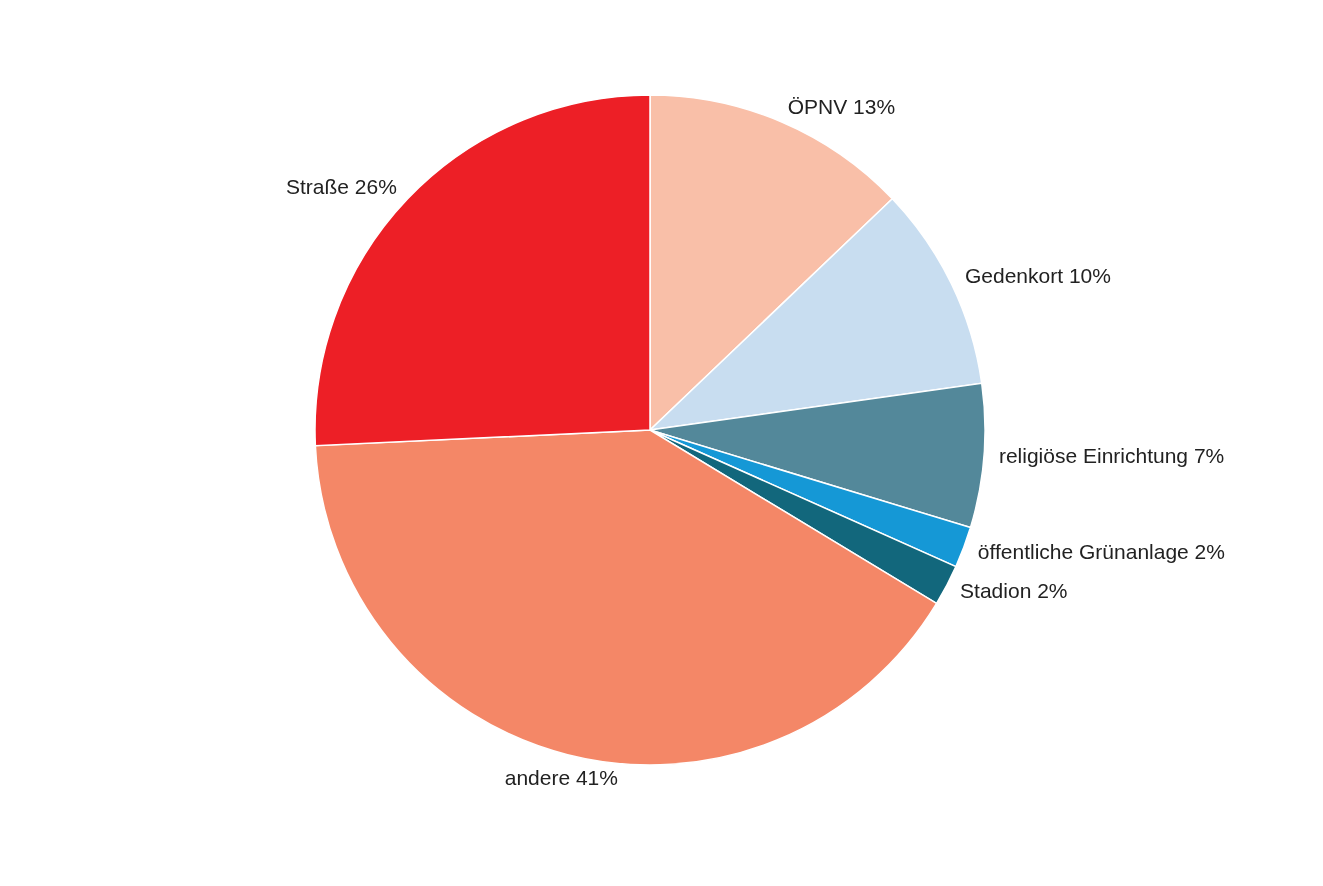  I want to click on slice-label: andere 41%, so click(561, 777).